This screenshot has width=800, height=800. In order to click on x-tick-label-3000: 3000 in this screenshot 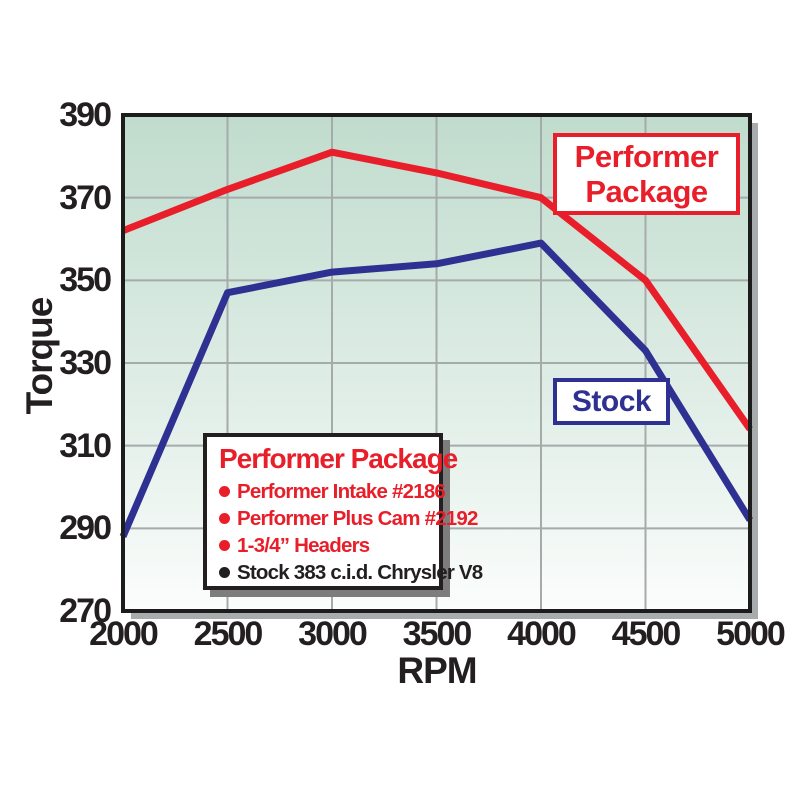, I will do `click(333, 634)`.